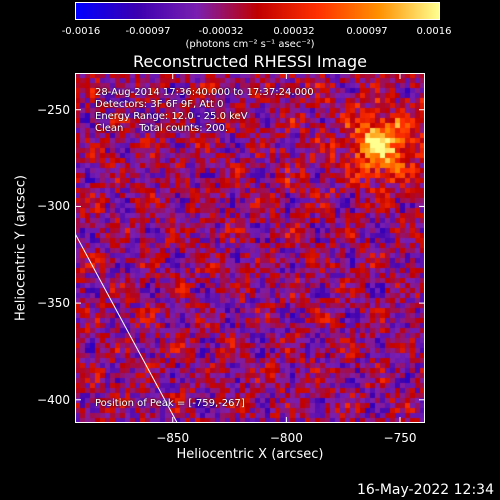 The width and height of the screenshot is (500, 500). What do you see at coordinates (170, 403) in the screenshot?
I see `annotation-peak-position: Position of Peak = [-759,-267]` at bounding box center [170, 403].